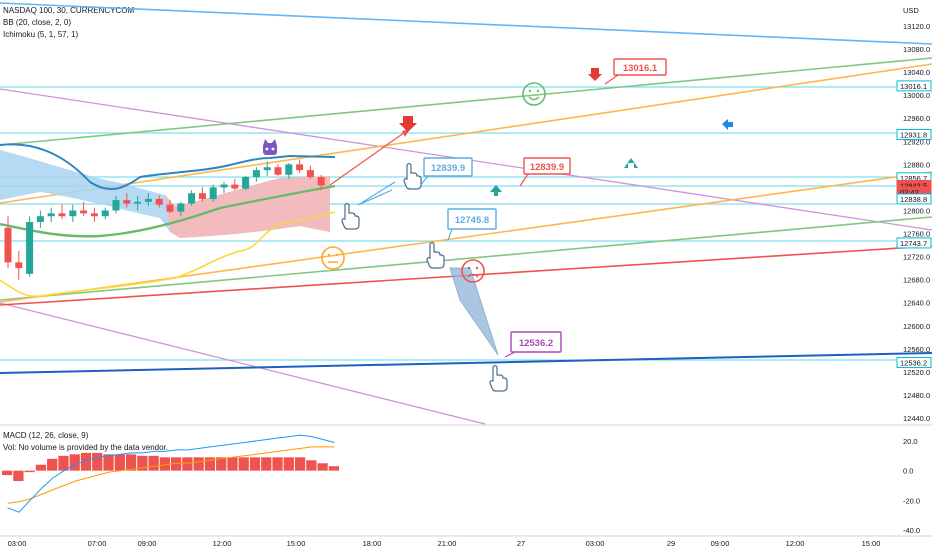  Describe the element at coordinates (40, 34) in the screenshot. I see `ichimoku-indicator-label: Ichimoku (5, 1, 57, 1)` at that location.